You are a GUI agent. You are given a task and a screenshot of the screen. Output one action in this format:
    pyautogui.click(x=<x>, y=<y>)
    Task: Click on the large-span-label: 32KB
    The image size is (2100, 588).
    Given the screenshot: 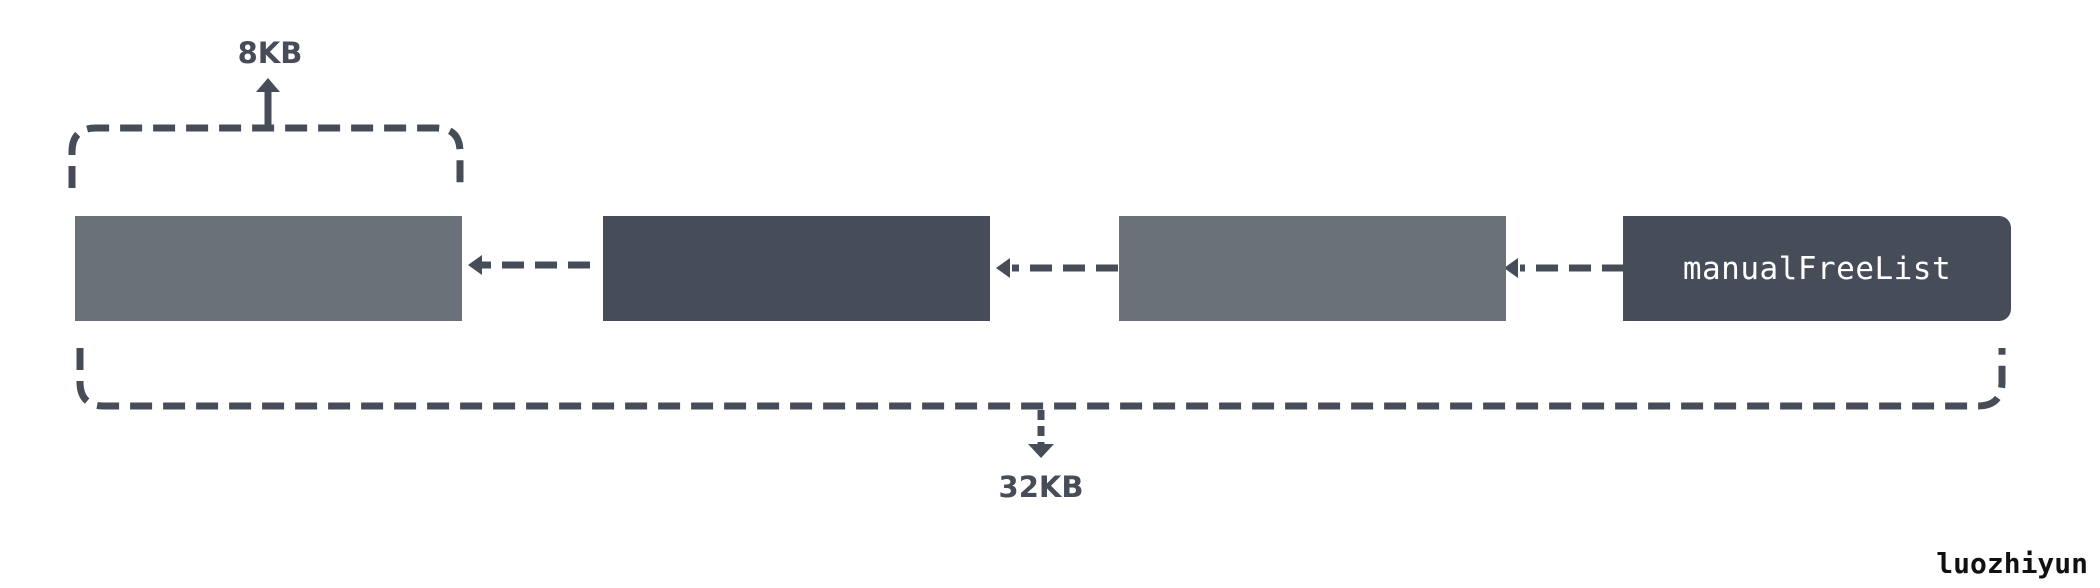 What is the action you would take?
    pyautogui.click(x=1041, y=487)
    